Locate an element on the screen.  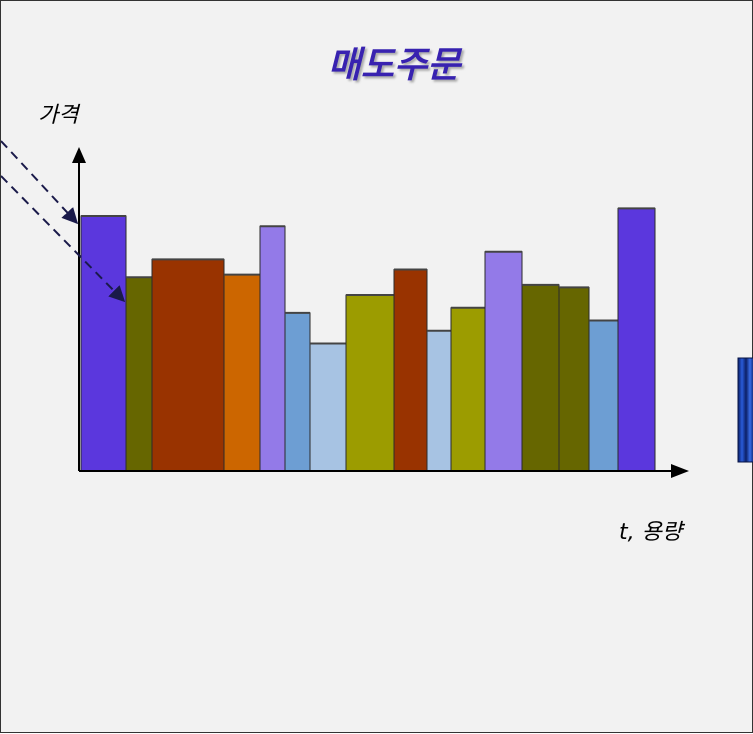
decorative-gradient-box is located at coordinates (745, 410).